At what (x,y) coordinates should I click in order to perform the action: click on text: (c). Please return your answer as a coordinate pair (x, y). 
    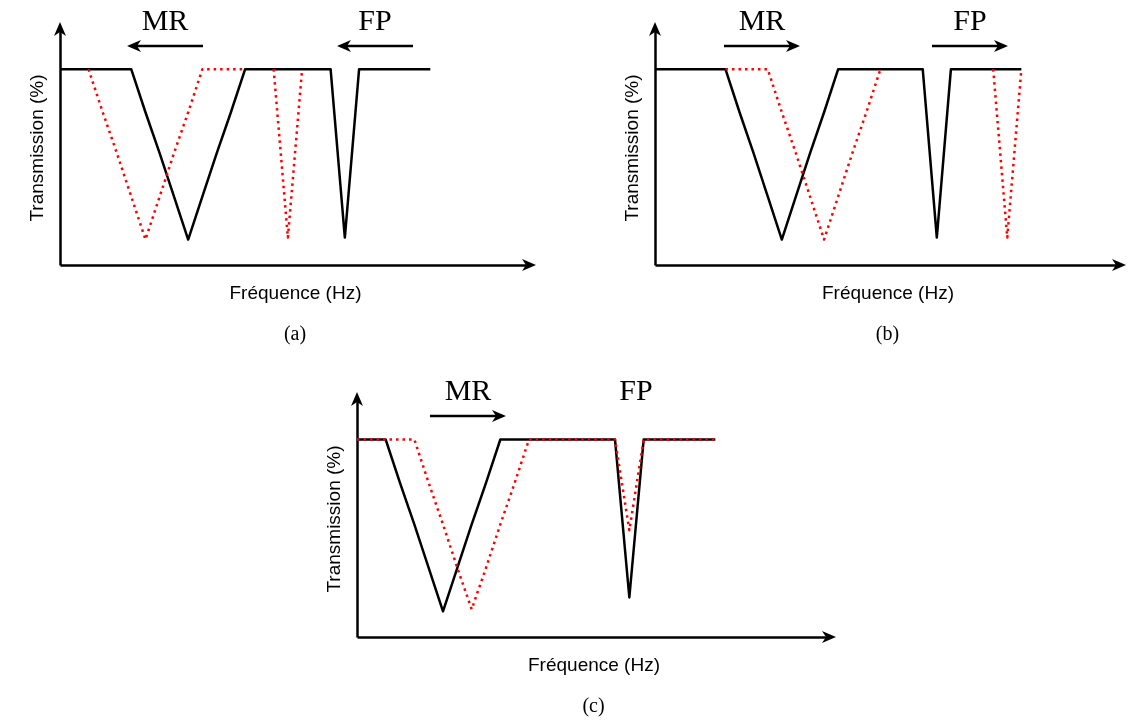
    Looking at the image, I should click on (593, 705).